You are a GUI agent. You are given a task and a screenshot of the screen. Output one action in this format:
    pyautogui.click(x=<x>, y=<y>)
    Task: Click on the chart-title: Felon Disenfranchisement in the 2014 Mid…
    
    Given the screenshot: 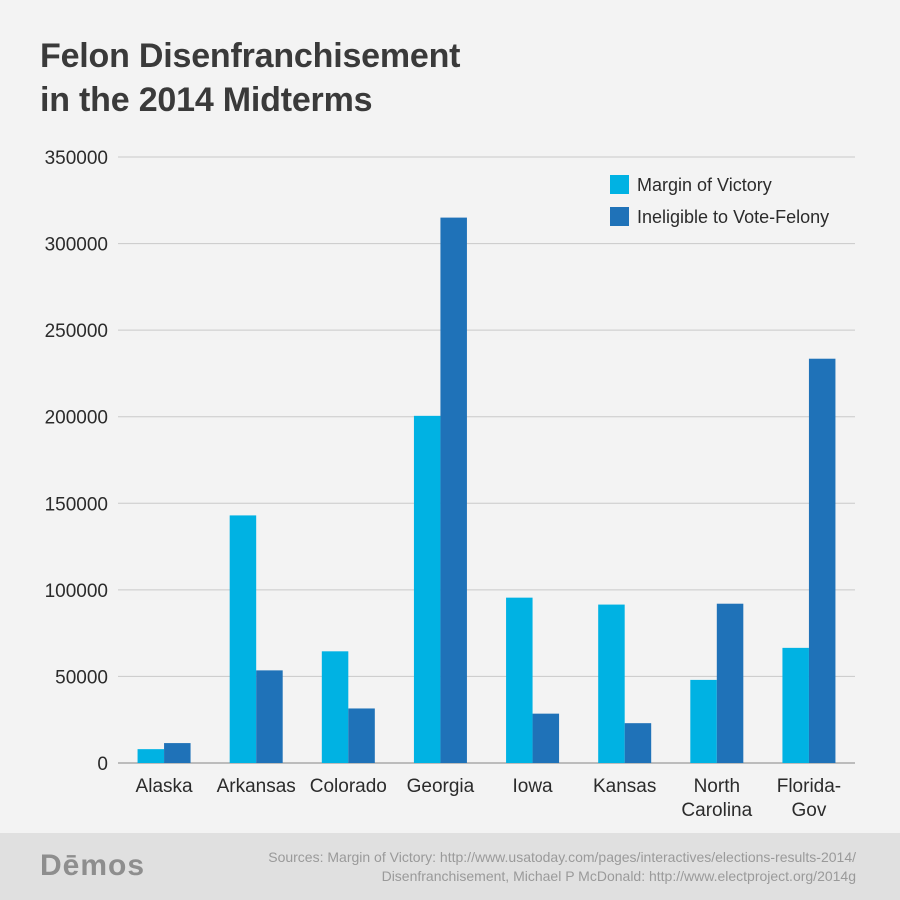 What is the action you would take?
    pyautogui.click(x=250, y=78)
    